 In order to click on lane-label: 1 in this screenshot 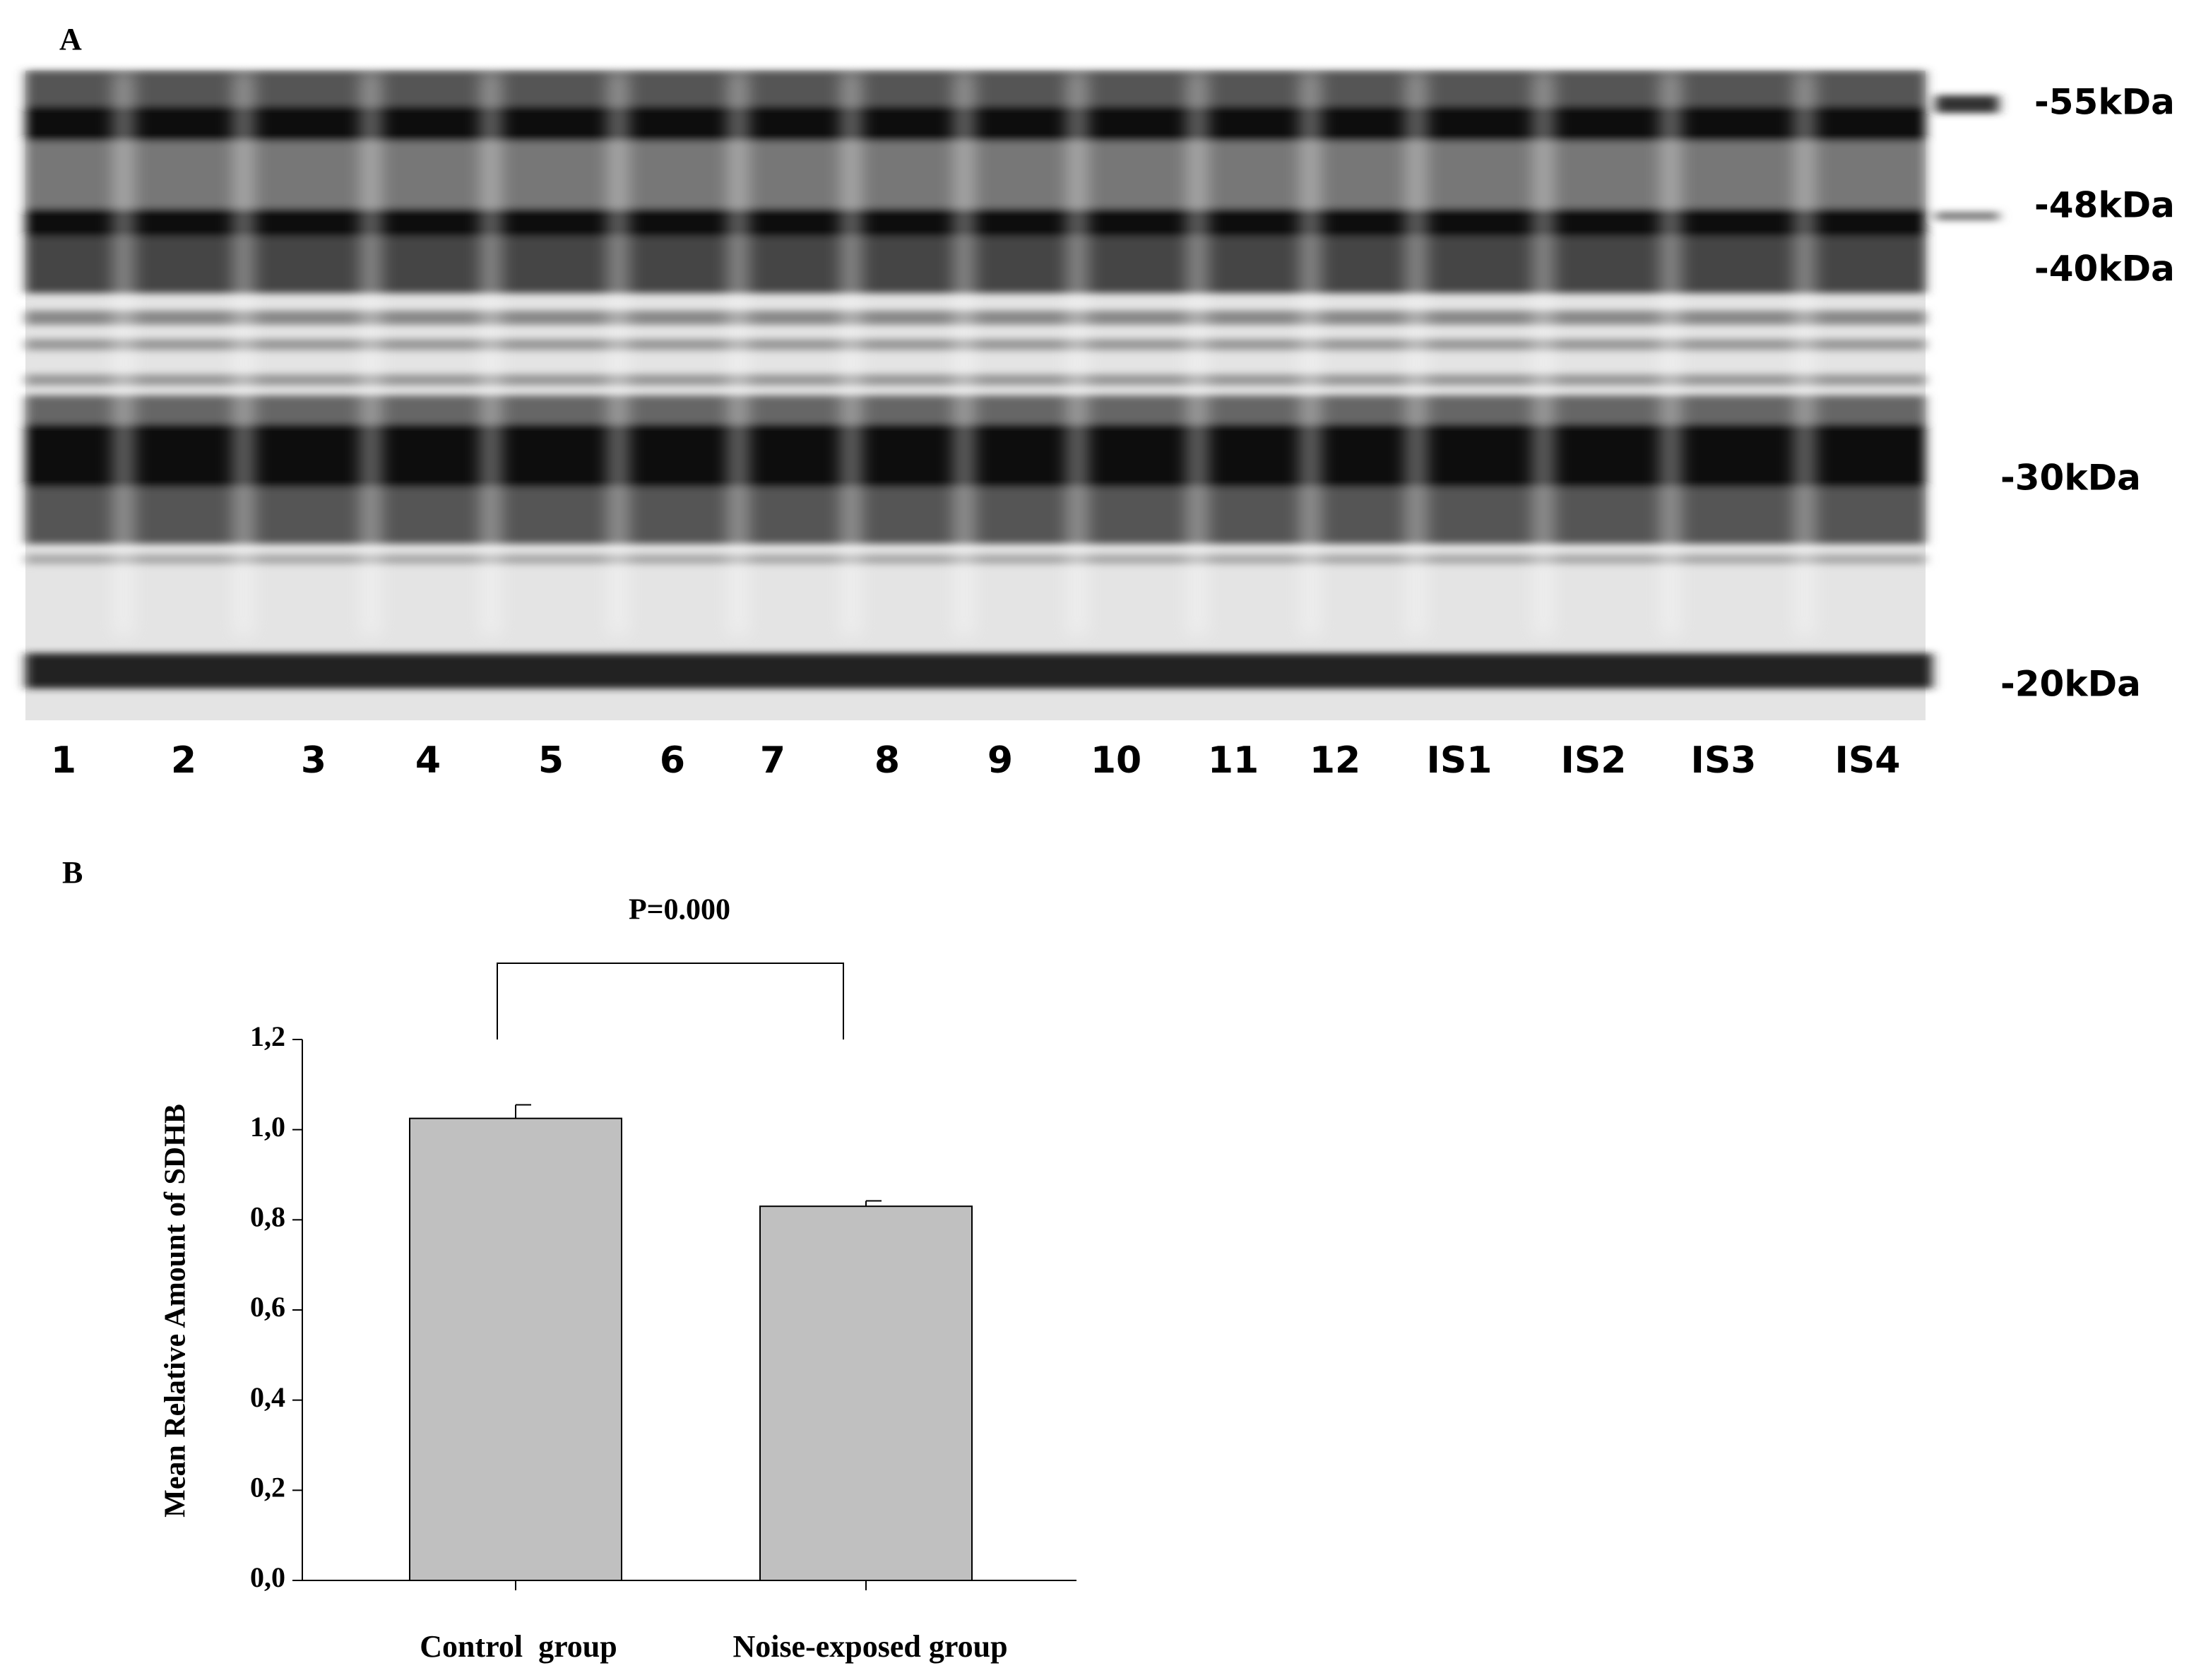, I will do `click(63, 760)`.